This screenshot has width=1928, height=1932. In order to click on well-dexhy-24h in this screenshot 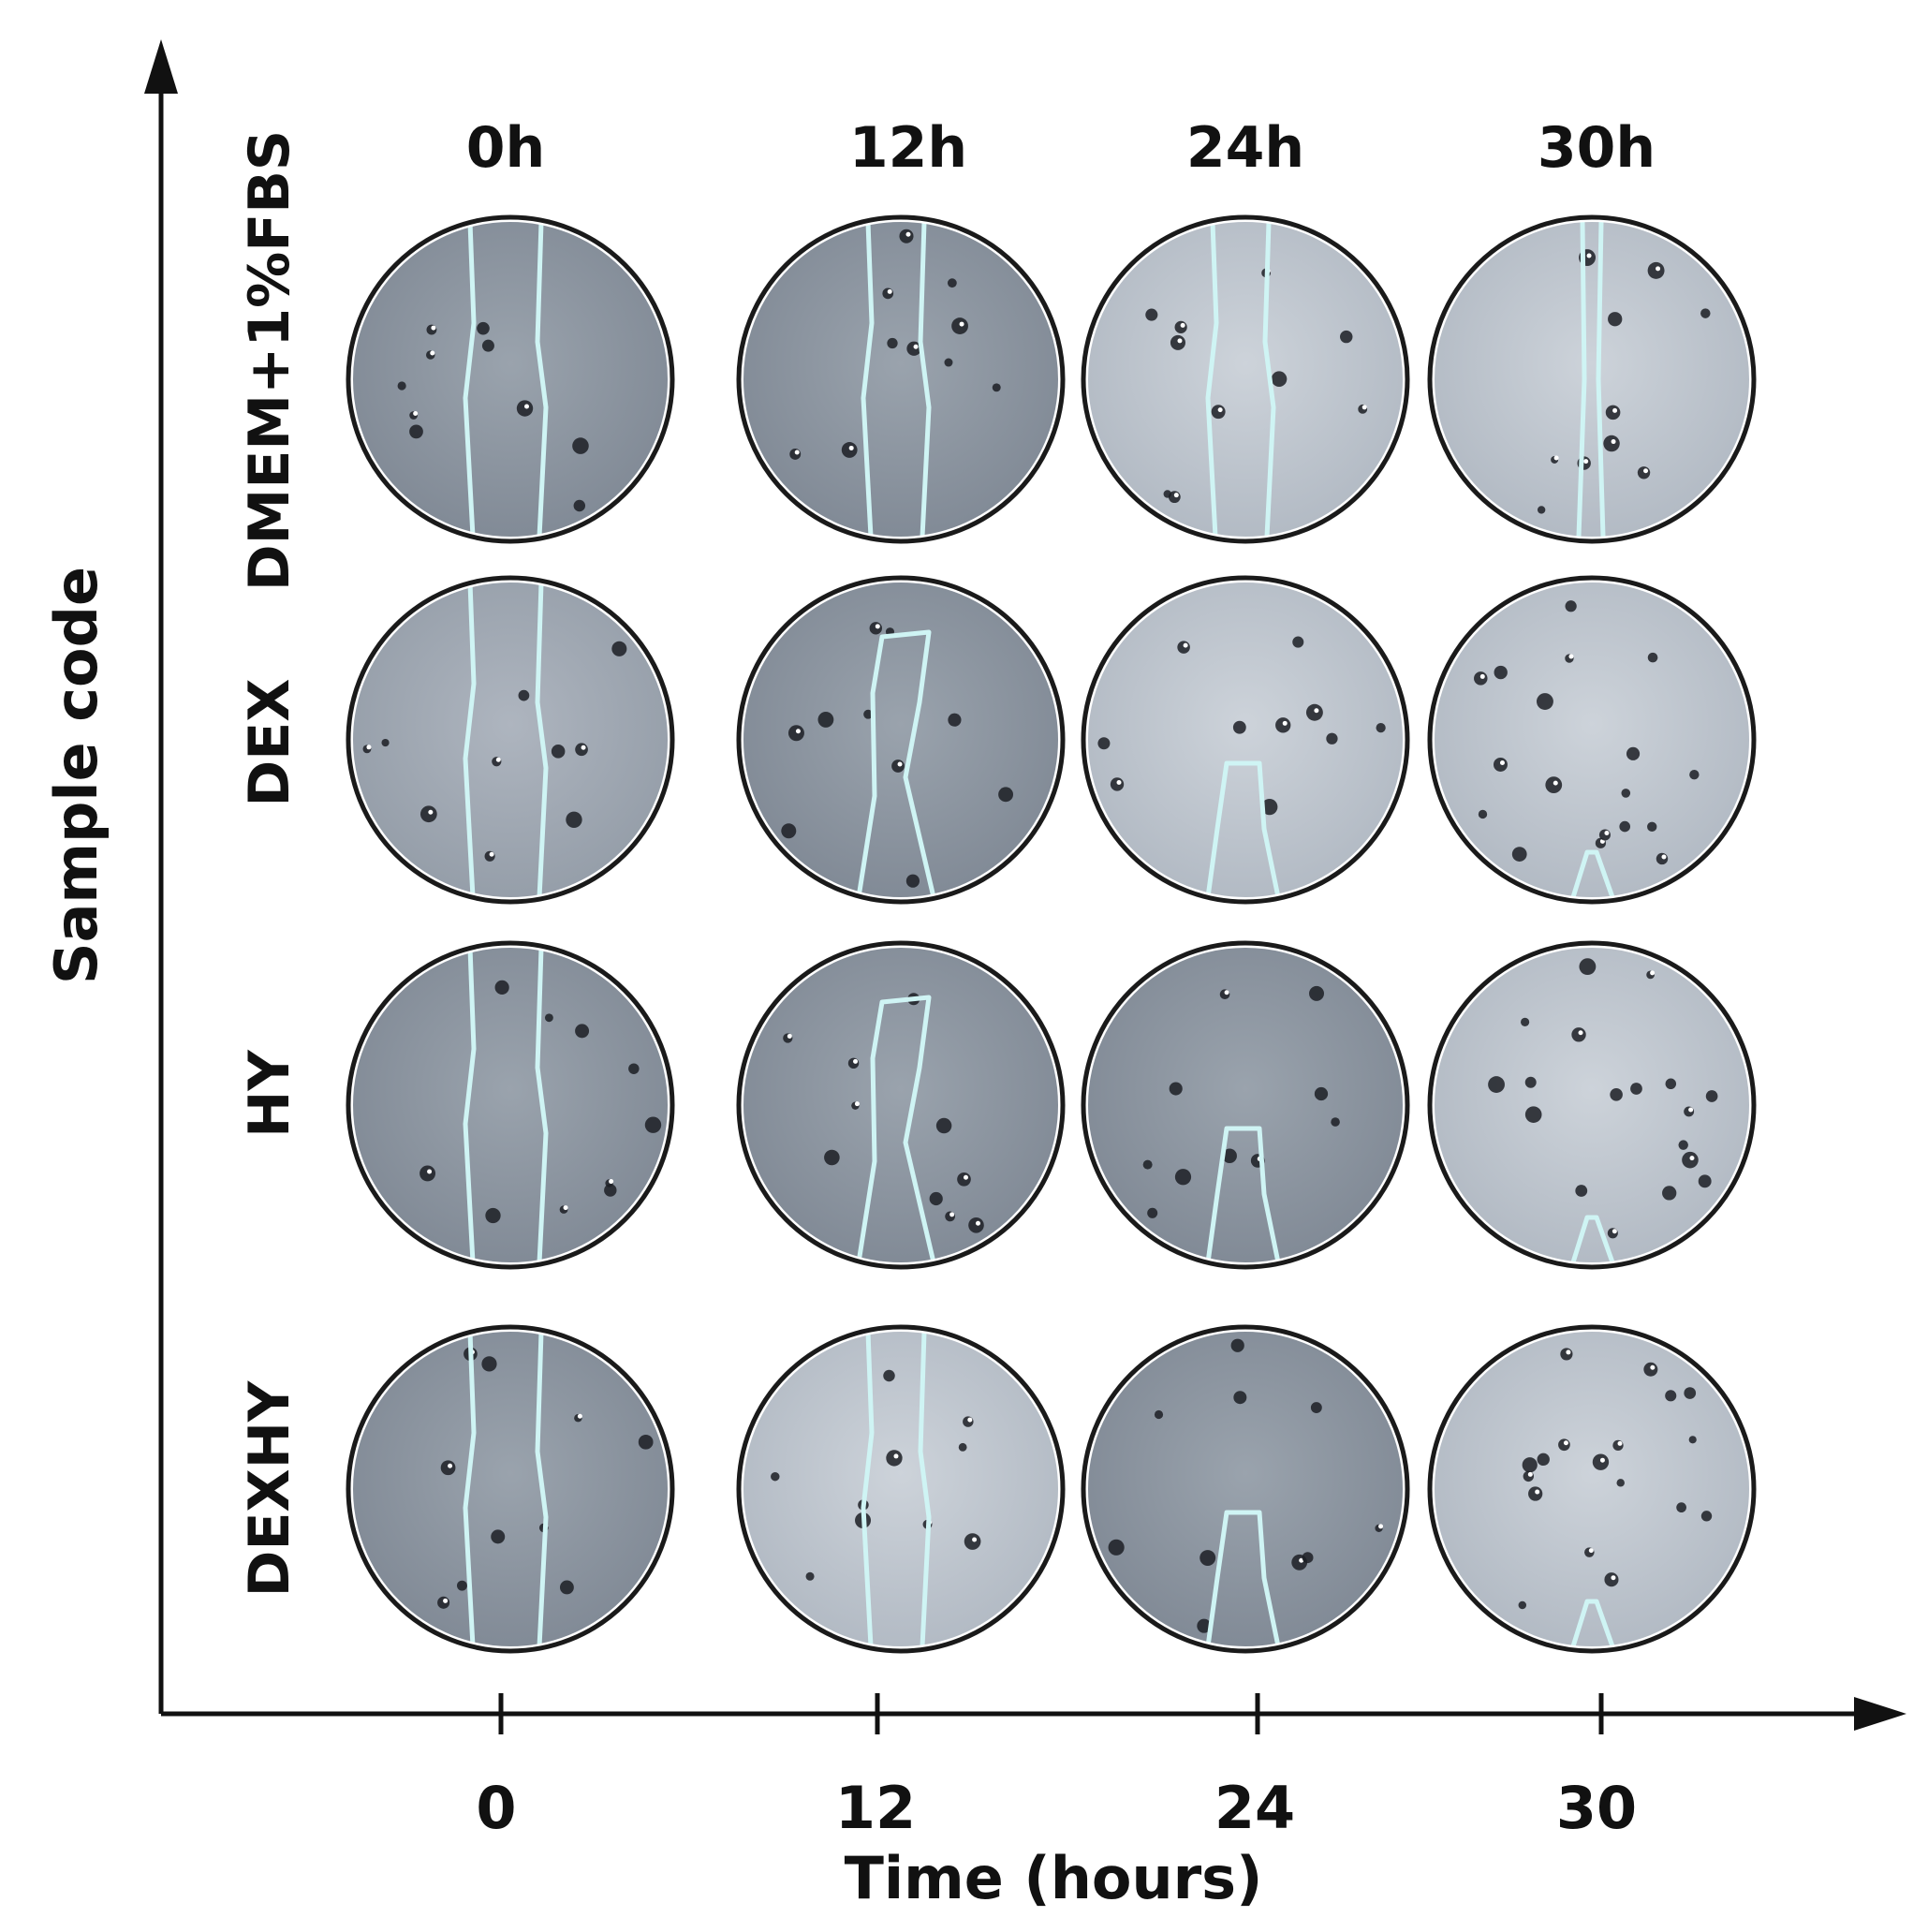, I will do `click(1245, 1489)`.